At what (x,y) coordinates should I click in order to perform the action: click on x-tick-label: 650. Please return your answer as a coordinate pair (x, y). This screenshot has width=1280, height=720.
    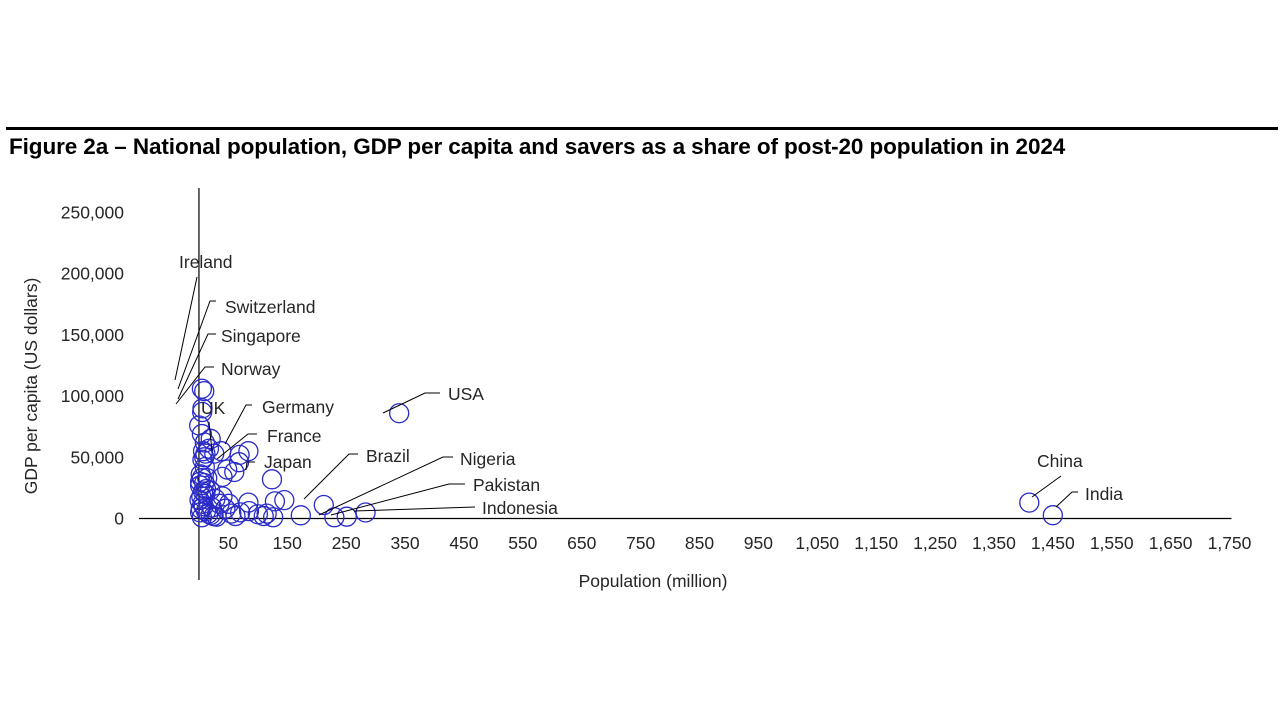
    Looking at the image, I should click on (581, 543).